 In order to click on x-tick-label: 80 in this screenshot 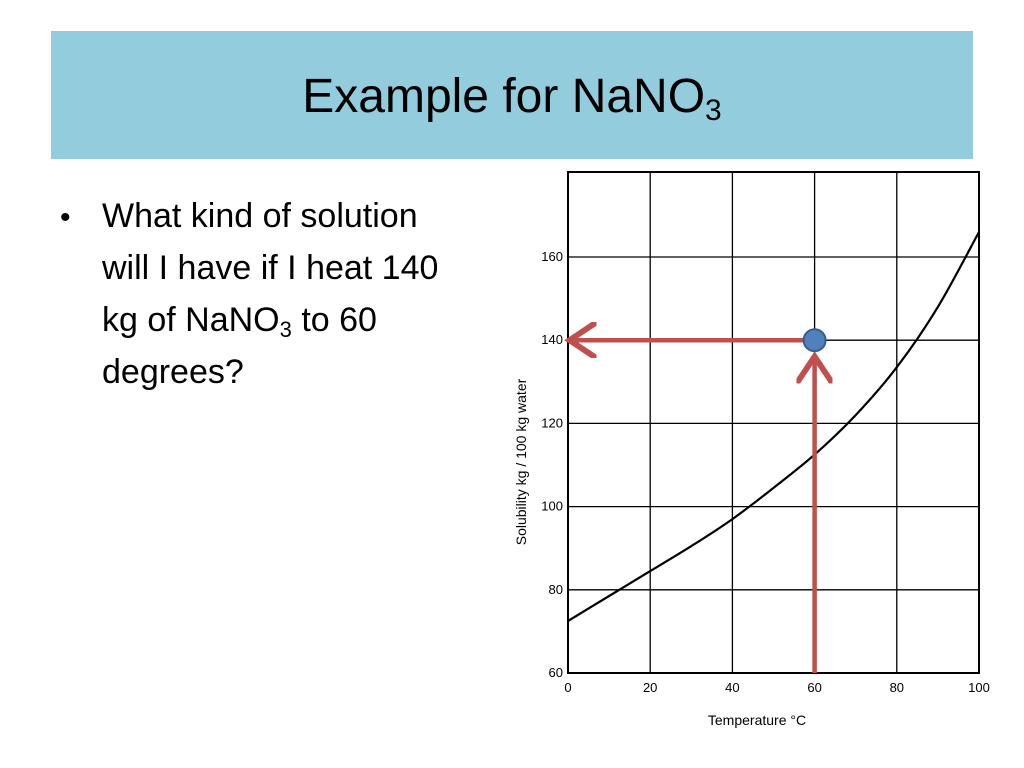, I will do `click(897, 687)`.